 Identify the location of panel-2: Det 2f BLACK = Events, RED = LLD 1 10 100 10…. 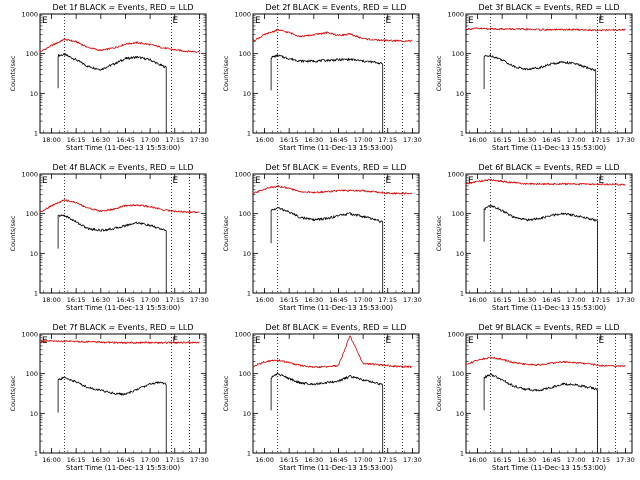
(322, 77).